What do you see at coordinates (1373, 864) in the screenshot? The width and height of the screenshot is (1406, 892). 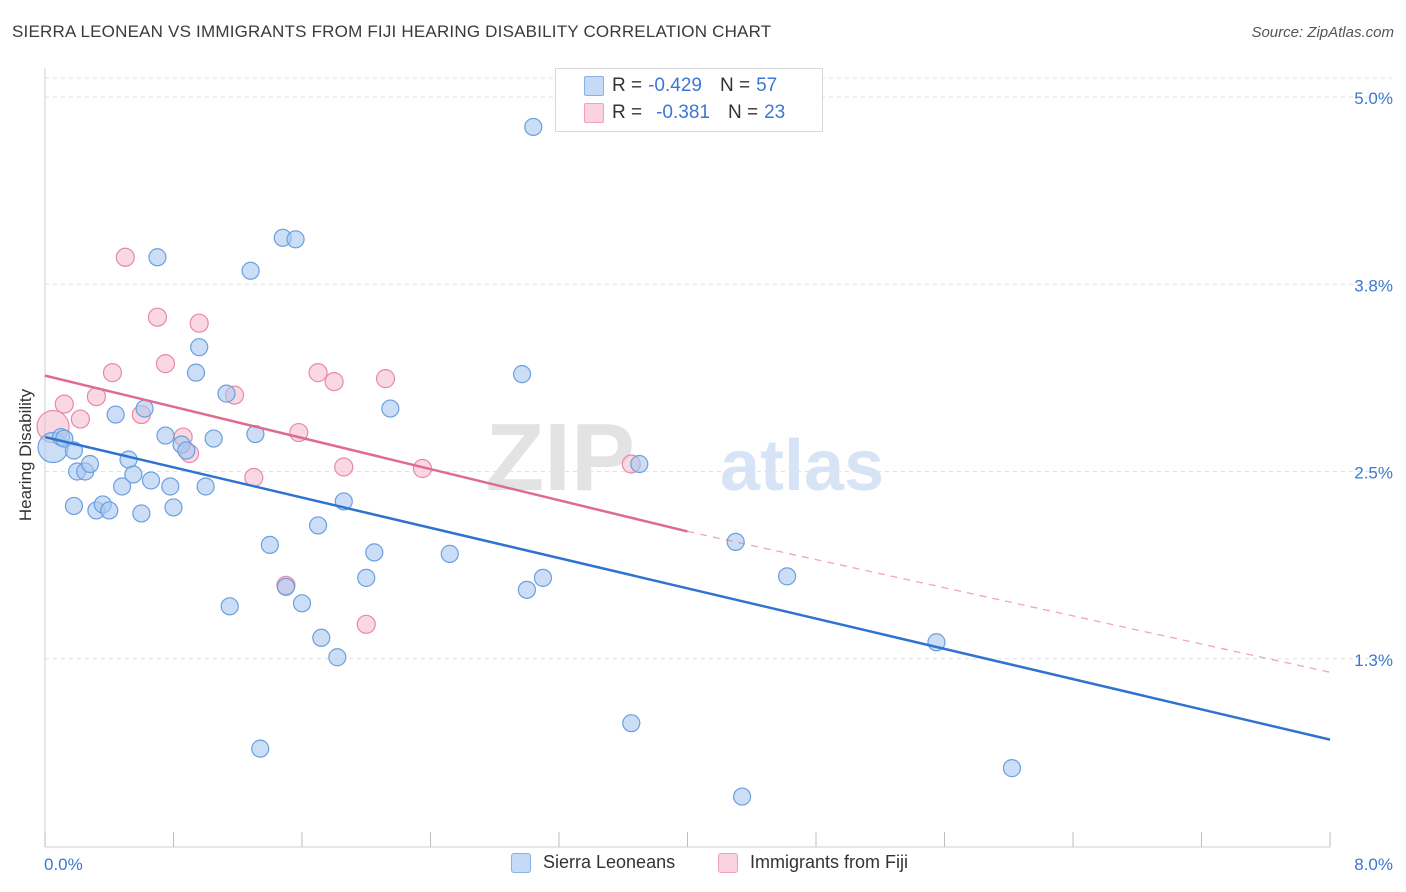 I see `x-tick-label: 8.0%` at bounding box center [1373, 864].